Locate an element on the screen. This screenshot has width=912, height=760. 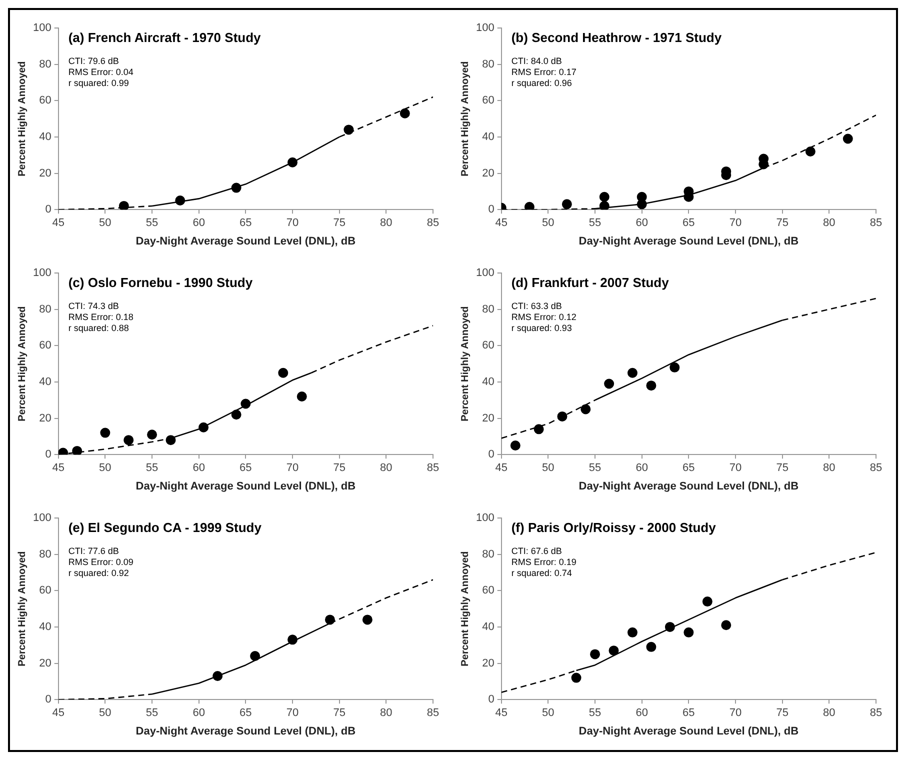
chart-title: (c) Oslo Fornebu - 1990 Study is located at coordinates (161, 282).